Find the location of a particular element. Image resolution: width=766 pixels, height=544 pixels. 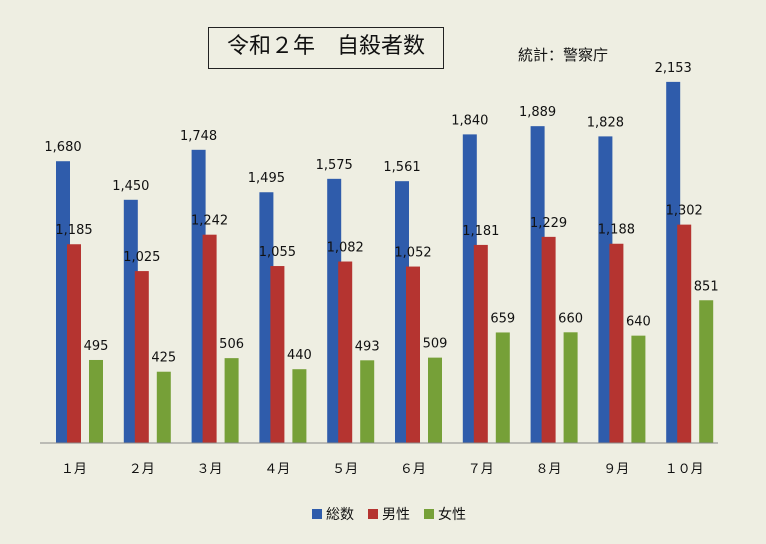

legend-item-female: 女性 is located at coordinates (445, 514).